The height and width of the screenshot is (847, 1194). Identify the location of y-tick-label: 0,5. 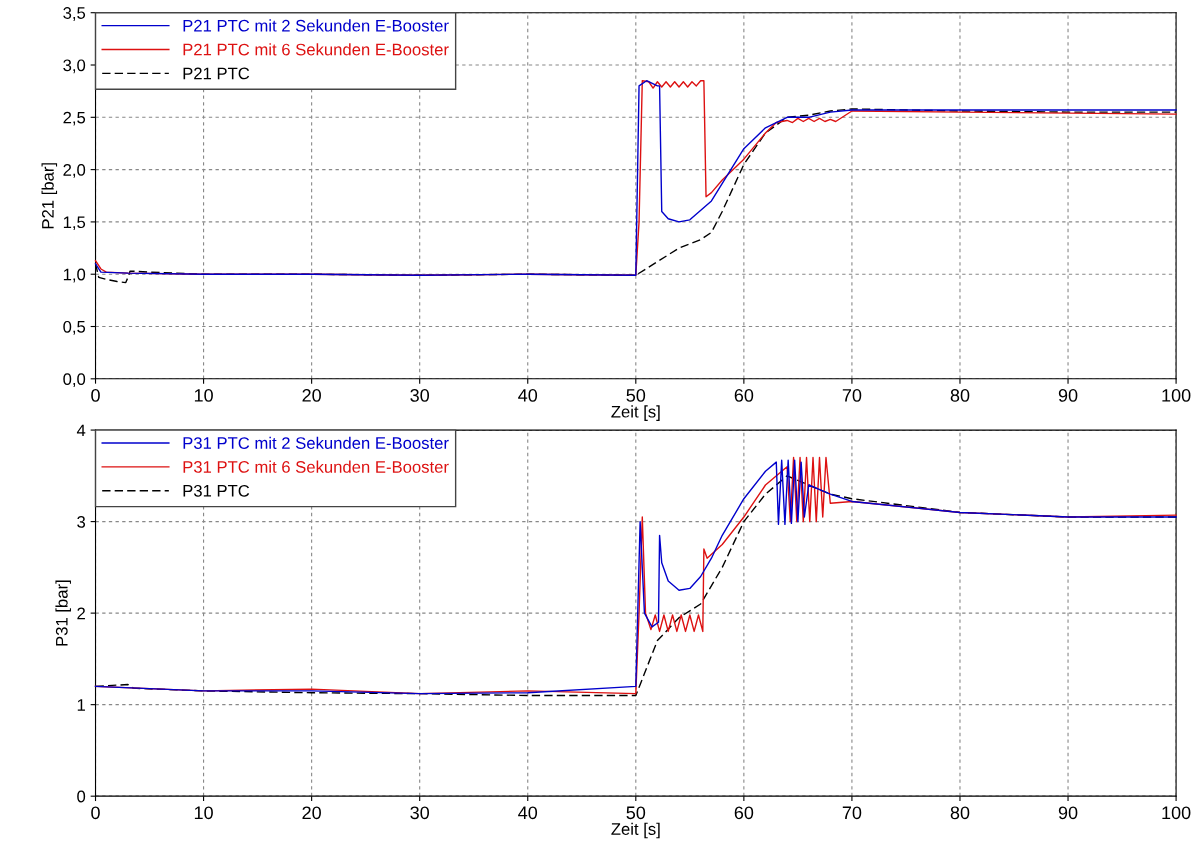
(74, 327).